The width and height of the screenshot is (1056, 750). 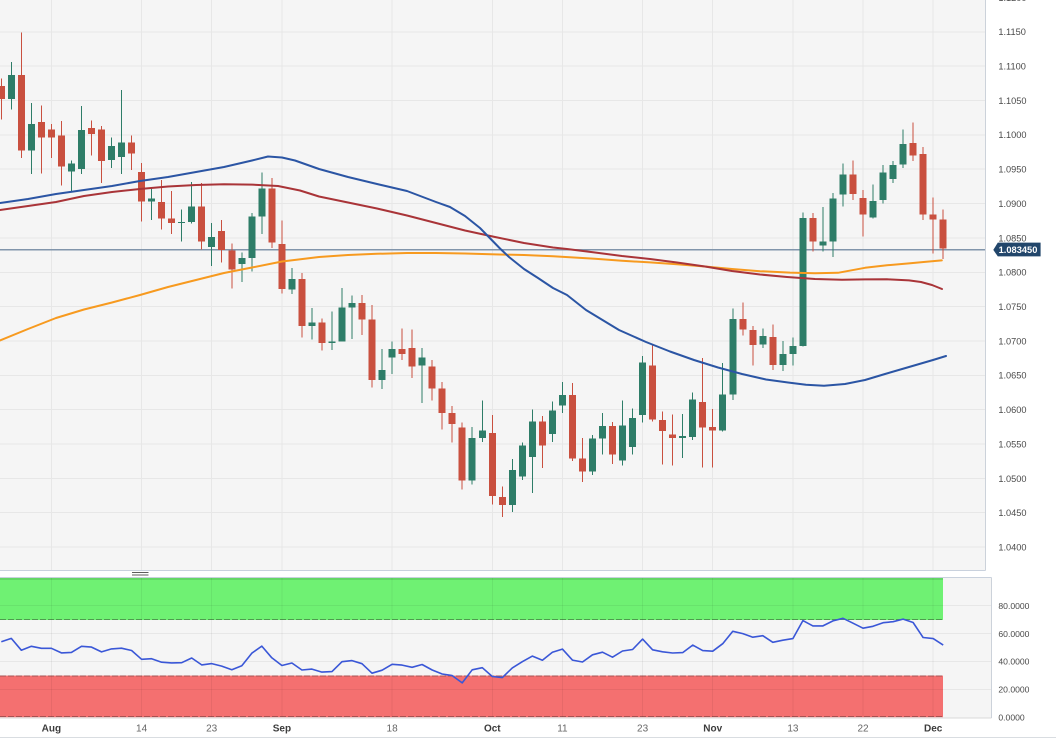 What do you see at coordinates (1012, 410) in the screenshot?
I see `svg-text: 1.0600` at bounding box center [1012, 410].